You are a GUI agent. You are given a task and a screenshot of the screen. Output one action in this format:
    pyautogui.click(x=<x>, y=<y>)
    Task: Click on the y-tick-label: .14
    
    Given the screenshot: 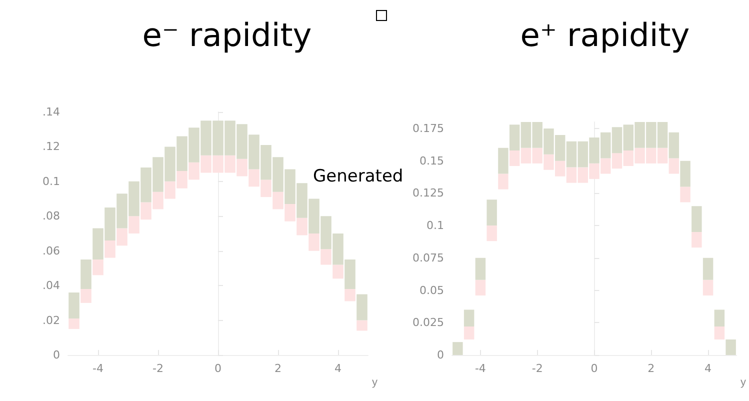 What is the action you would take?
    pyautogui.click(x=51, y=112)
    